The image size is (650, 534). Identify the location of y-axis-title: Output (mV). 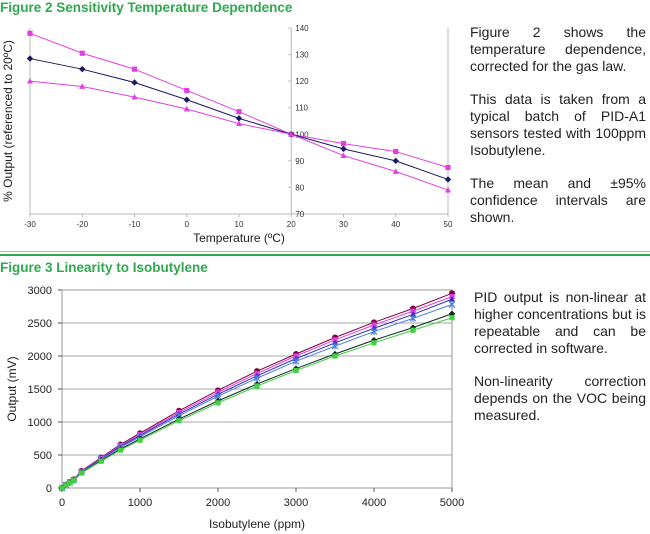
(12, 388).